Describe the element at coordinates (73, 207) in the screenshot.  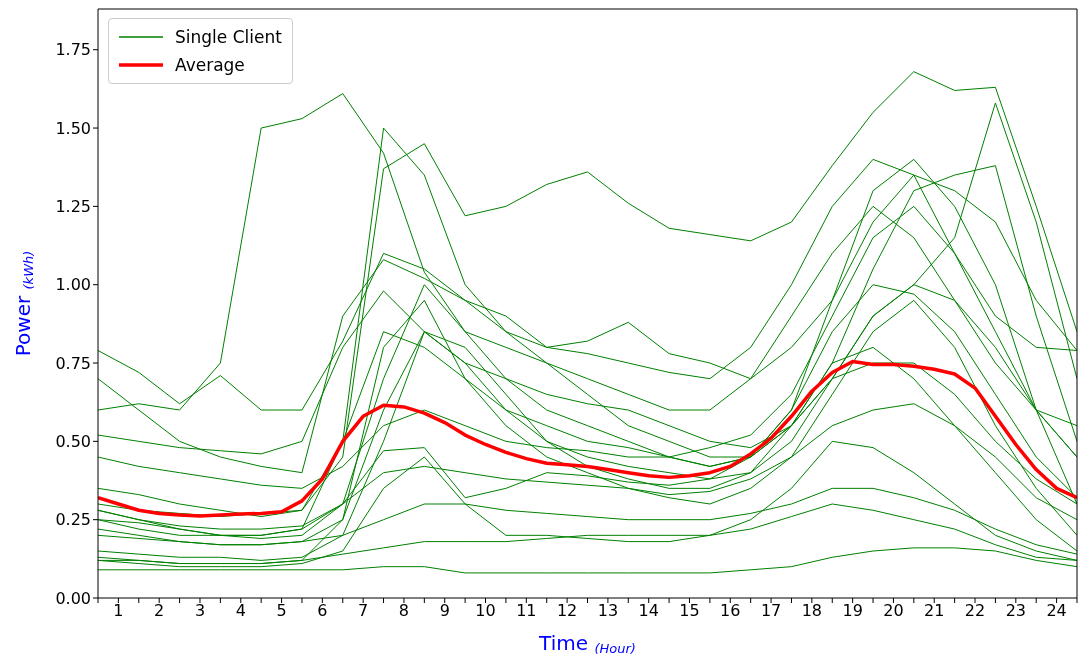
I see `y-tick-label: 1.25` at that location.